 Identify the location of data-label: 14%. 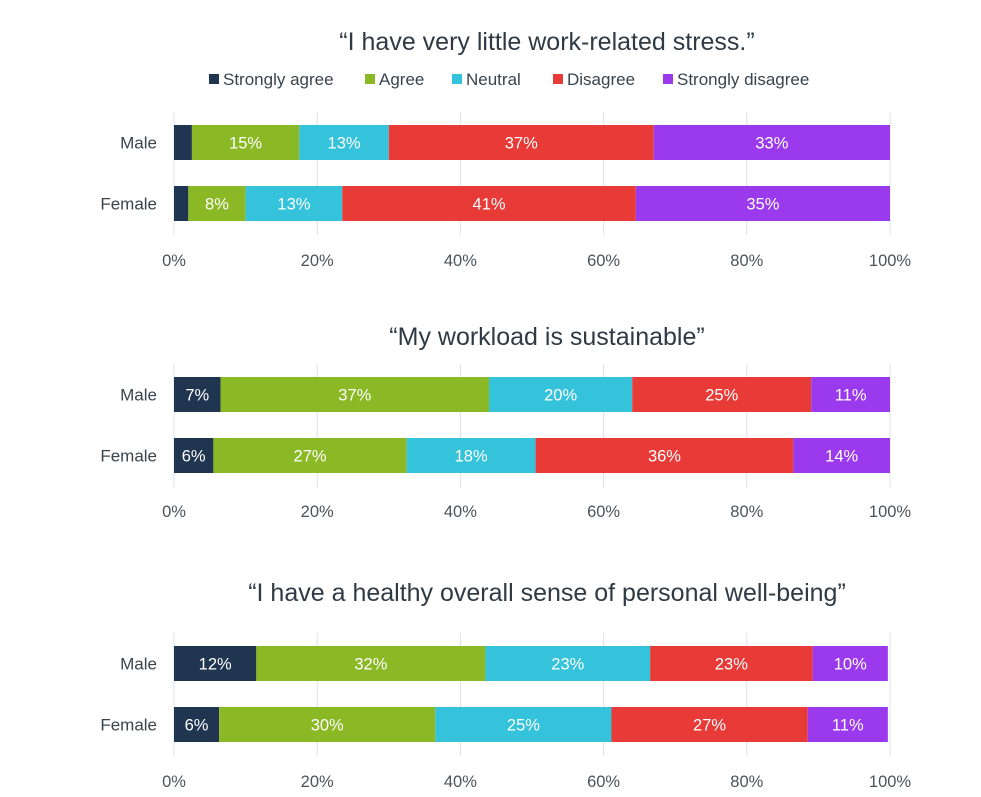
(841, 457).